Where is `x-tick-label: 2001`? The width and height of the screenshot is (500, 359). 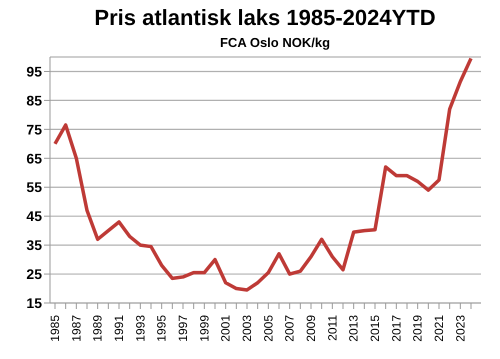 x-tick-label: 2001 is located at coordinates (225, 328).